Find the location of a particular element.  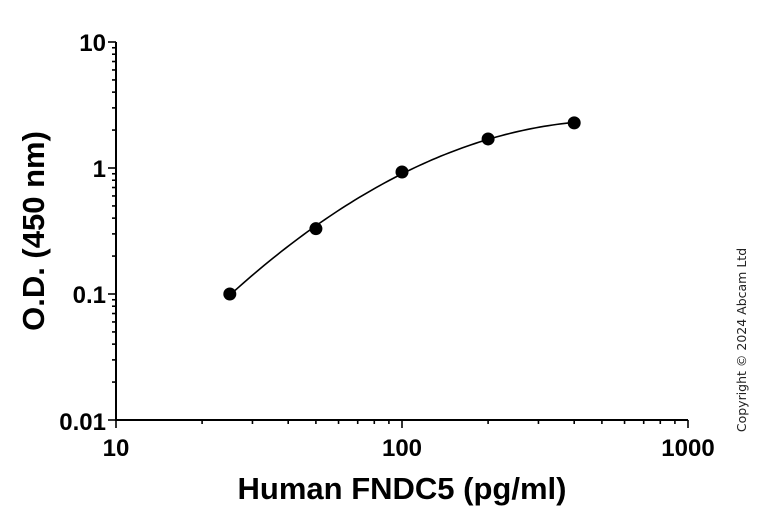

x-tick-labels: 10 100 1000 is located at coordinates (409, 448).